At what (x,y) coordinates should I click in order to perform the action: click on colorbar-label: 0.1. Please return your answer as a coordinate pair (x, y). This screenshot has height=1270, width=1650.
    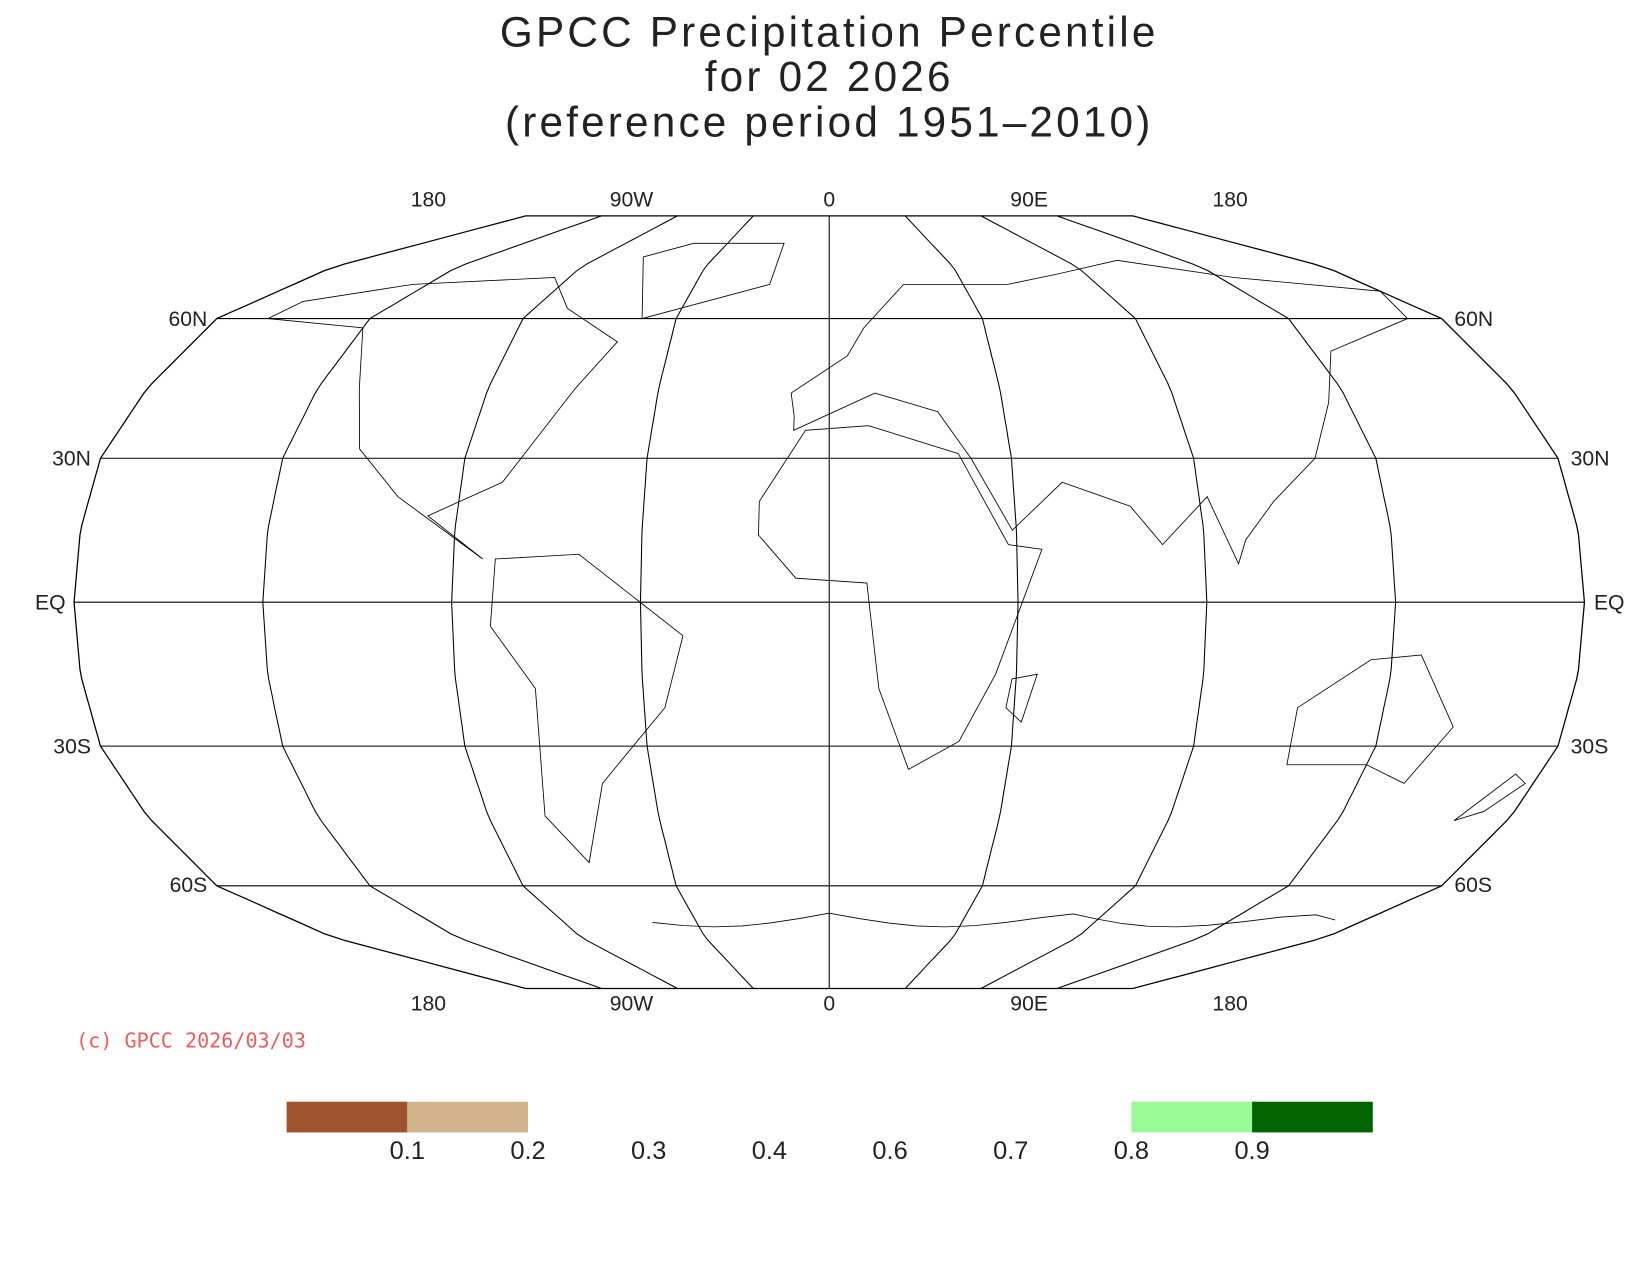
    Looking at the image, I should click on (407, 1151).